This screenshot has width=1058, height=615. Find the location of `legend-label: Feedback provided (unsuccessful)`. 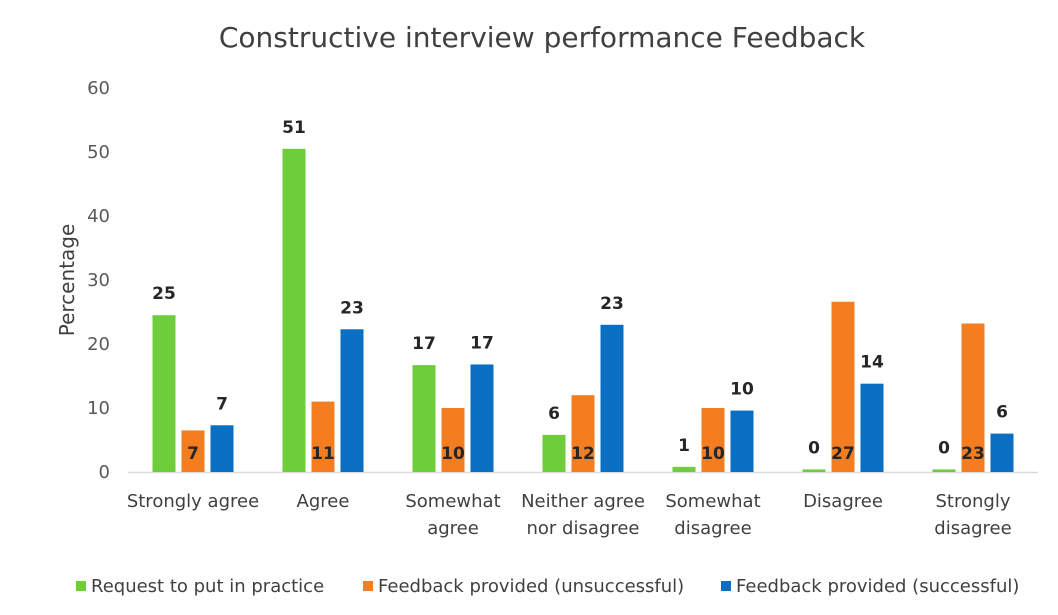

legend-label: Feedback provided (unsuccessful) is located at coordinates (531, 586).